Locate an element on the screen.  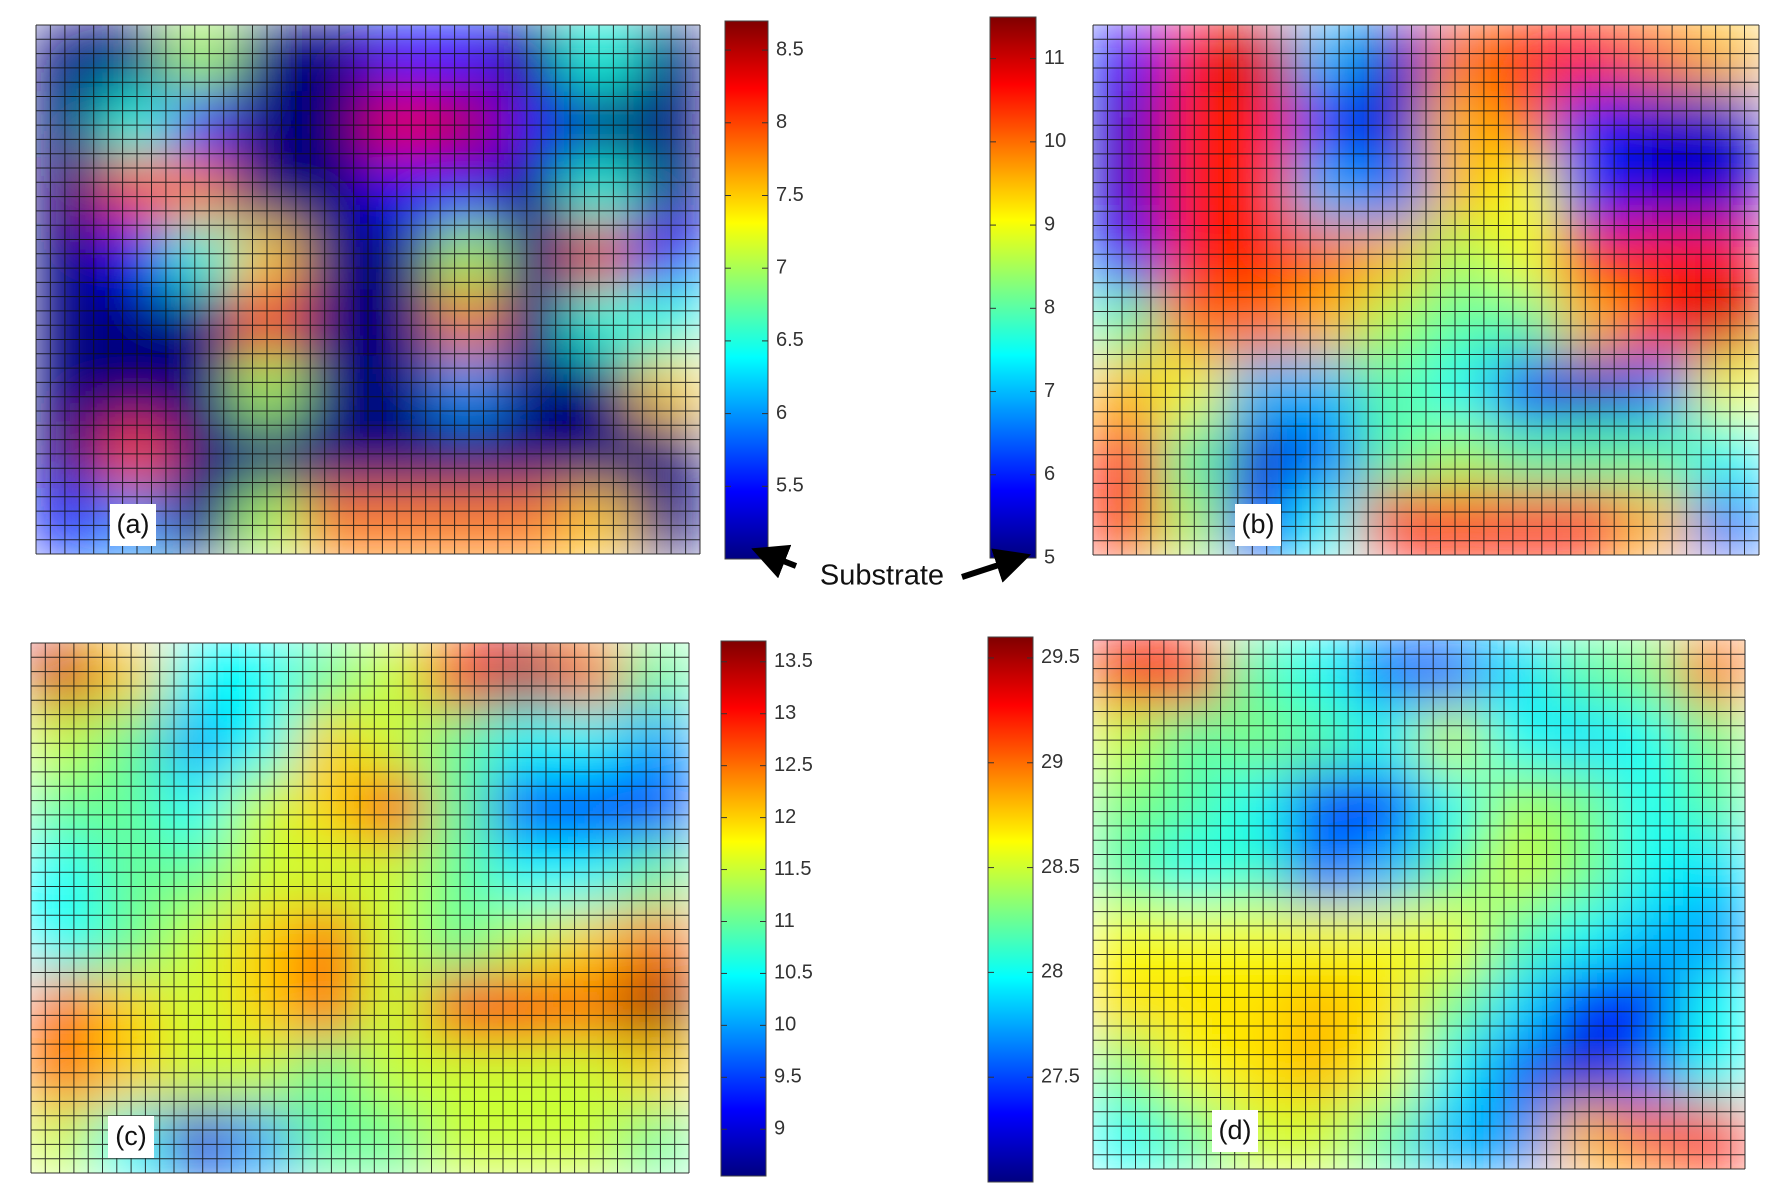
panel-label: (c) is located at coordinates (130, 1136).